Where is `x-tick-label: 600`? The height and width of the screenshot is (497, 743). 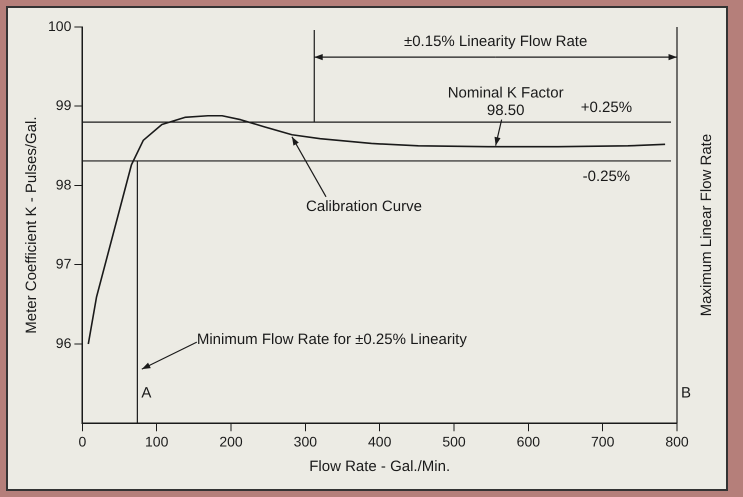 x-tick-label: 600 is located at coordinates (528, 441).